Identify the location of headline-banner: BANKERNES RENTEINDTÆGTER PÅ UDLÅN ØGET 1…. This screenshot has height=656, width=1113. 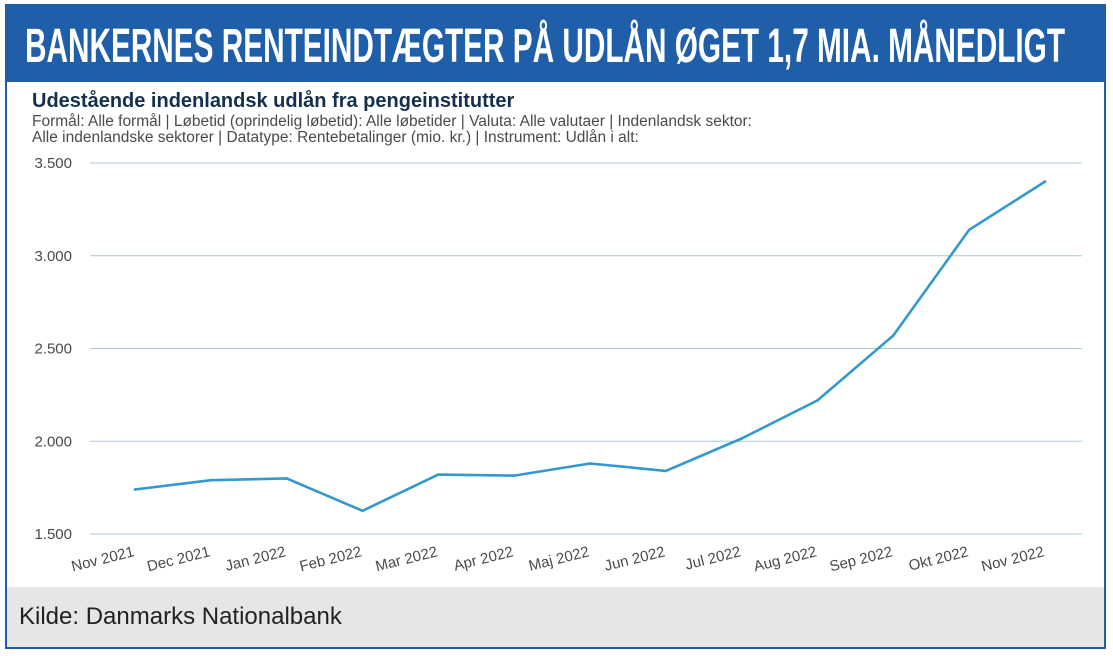
(555, 44).